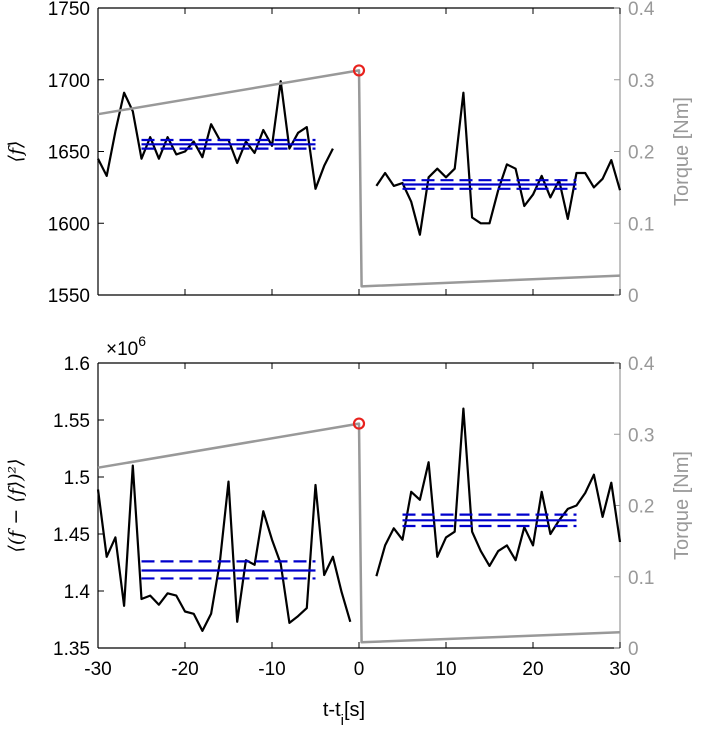 Image resolution: width=705 pixels, height=730 pixels. What do you see at coordinates (445, 669) in the screenshot?
I see `x-tick-label: 10` at bounding box center [445, 669].